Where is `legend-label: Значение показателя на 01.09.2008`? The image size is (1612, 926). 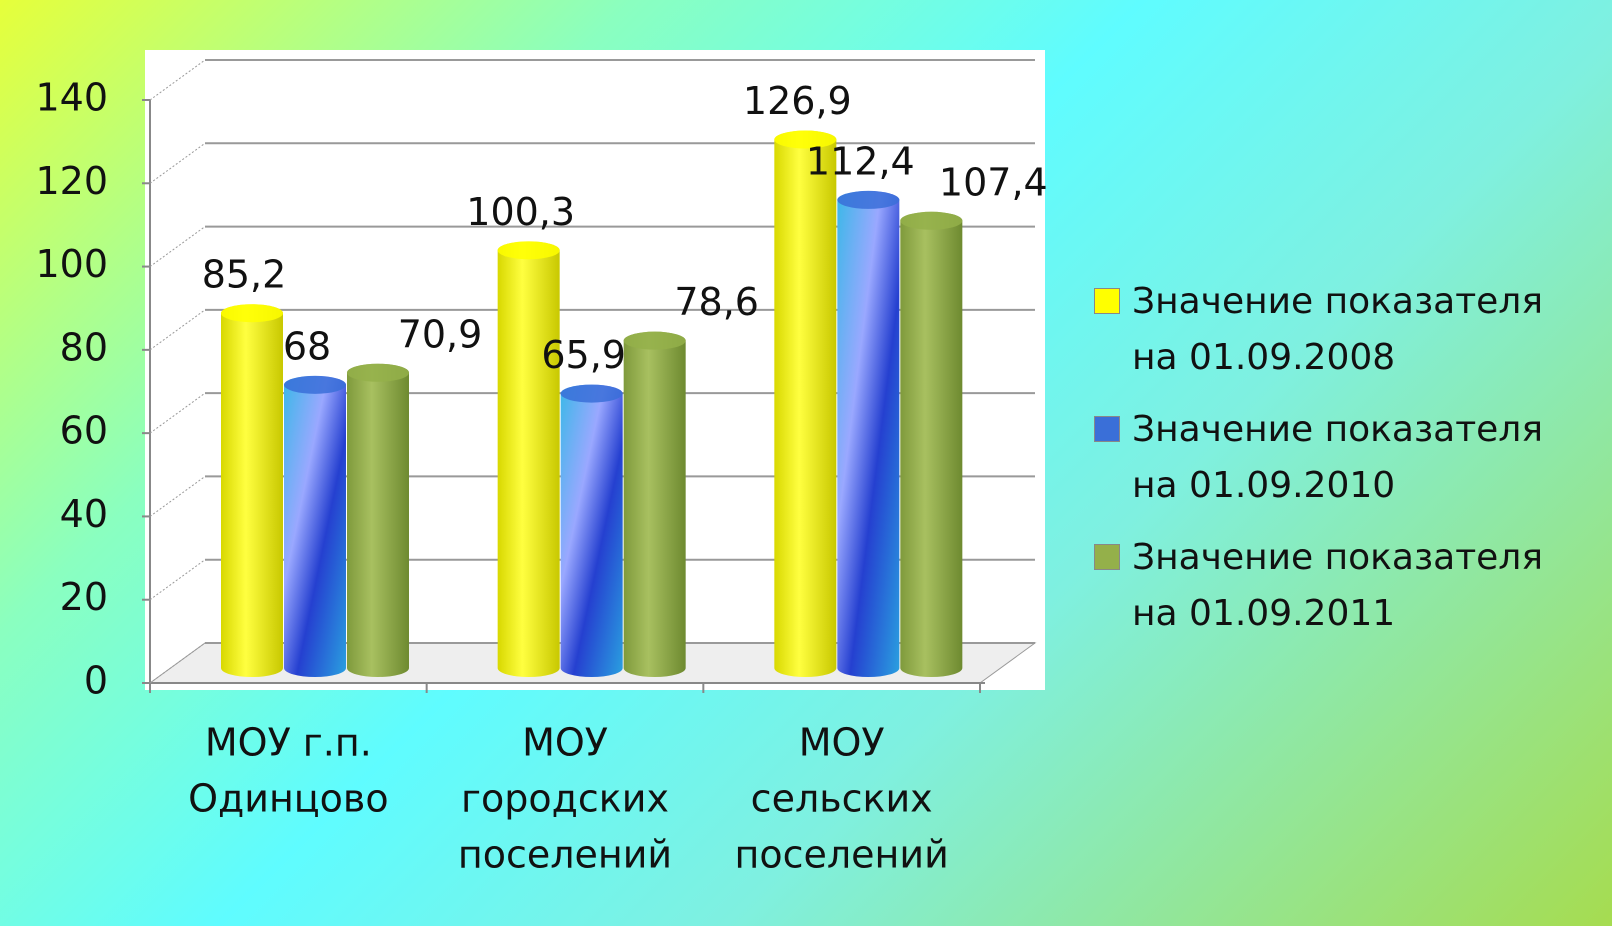
legend-label: Значение показателя на 01.09.2008 is located at coordinates (1337, 329).